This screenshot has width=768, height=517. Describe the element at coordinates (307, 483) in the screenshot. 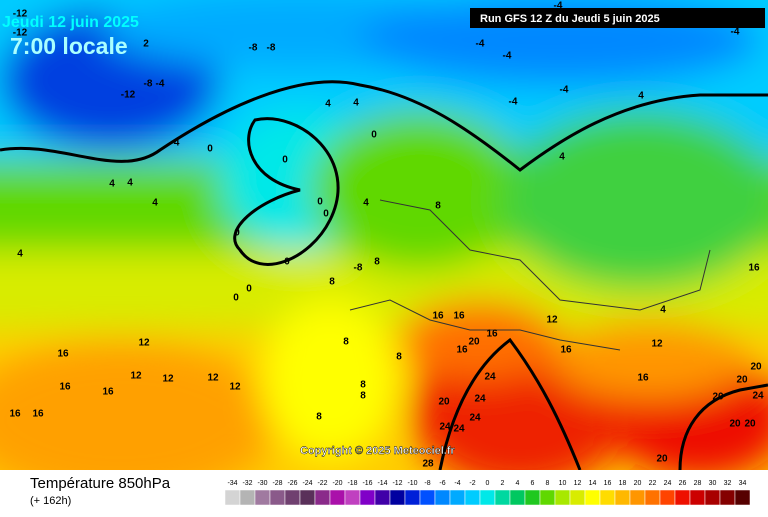

I see `colorbar-tick-label: -24` at that location.